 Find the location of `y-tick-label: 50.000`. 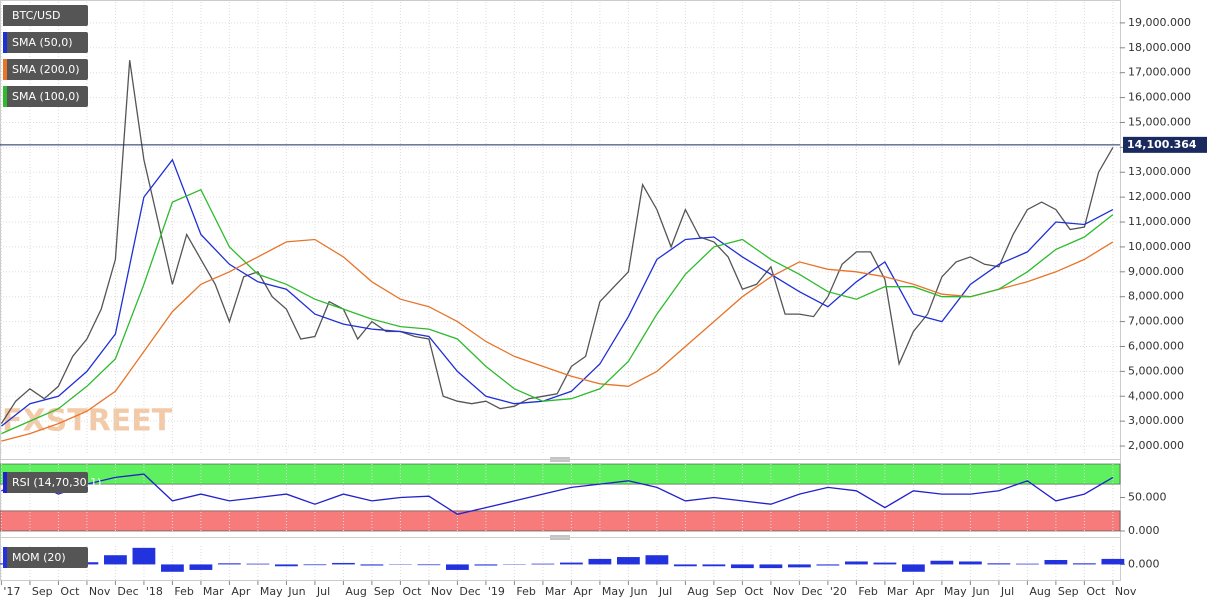

y-tick-label: 50.000 is located at coordinates (1147, 497).